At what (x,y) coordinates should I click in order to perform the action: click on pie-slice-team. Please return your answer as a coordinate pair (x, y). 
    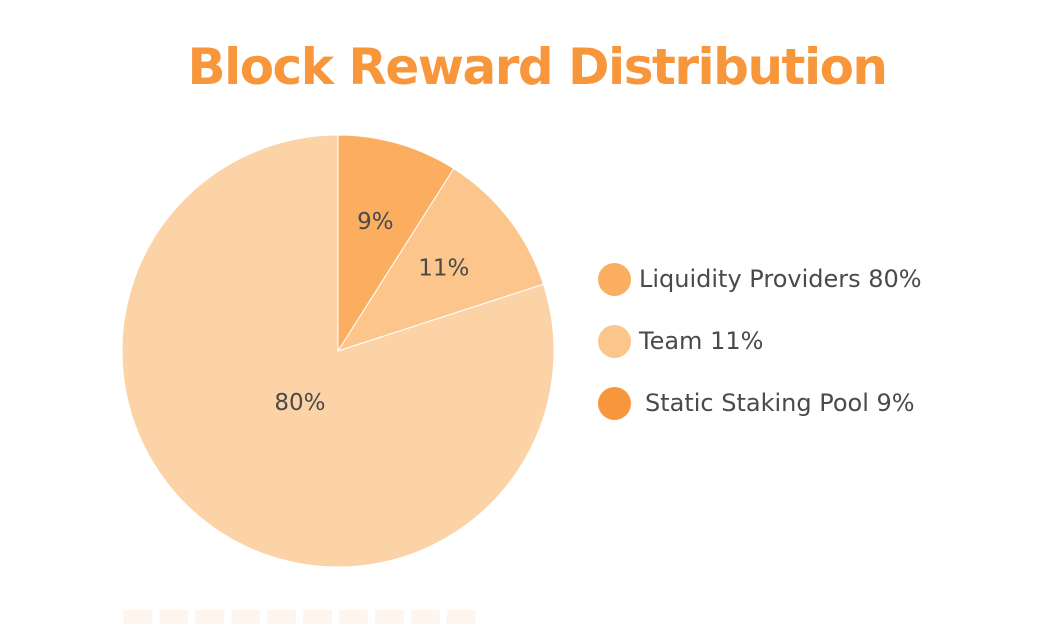
    Looking at the image, I should click on (440, 259).